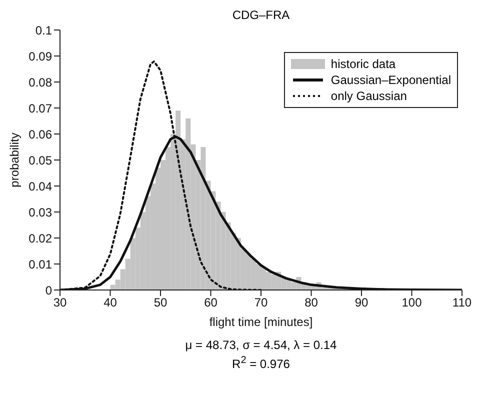  Describe the element at coordinates (261, 363) in the screenshot. I see `text: R$^{2}$ = 0.976` at that location.